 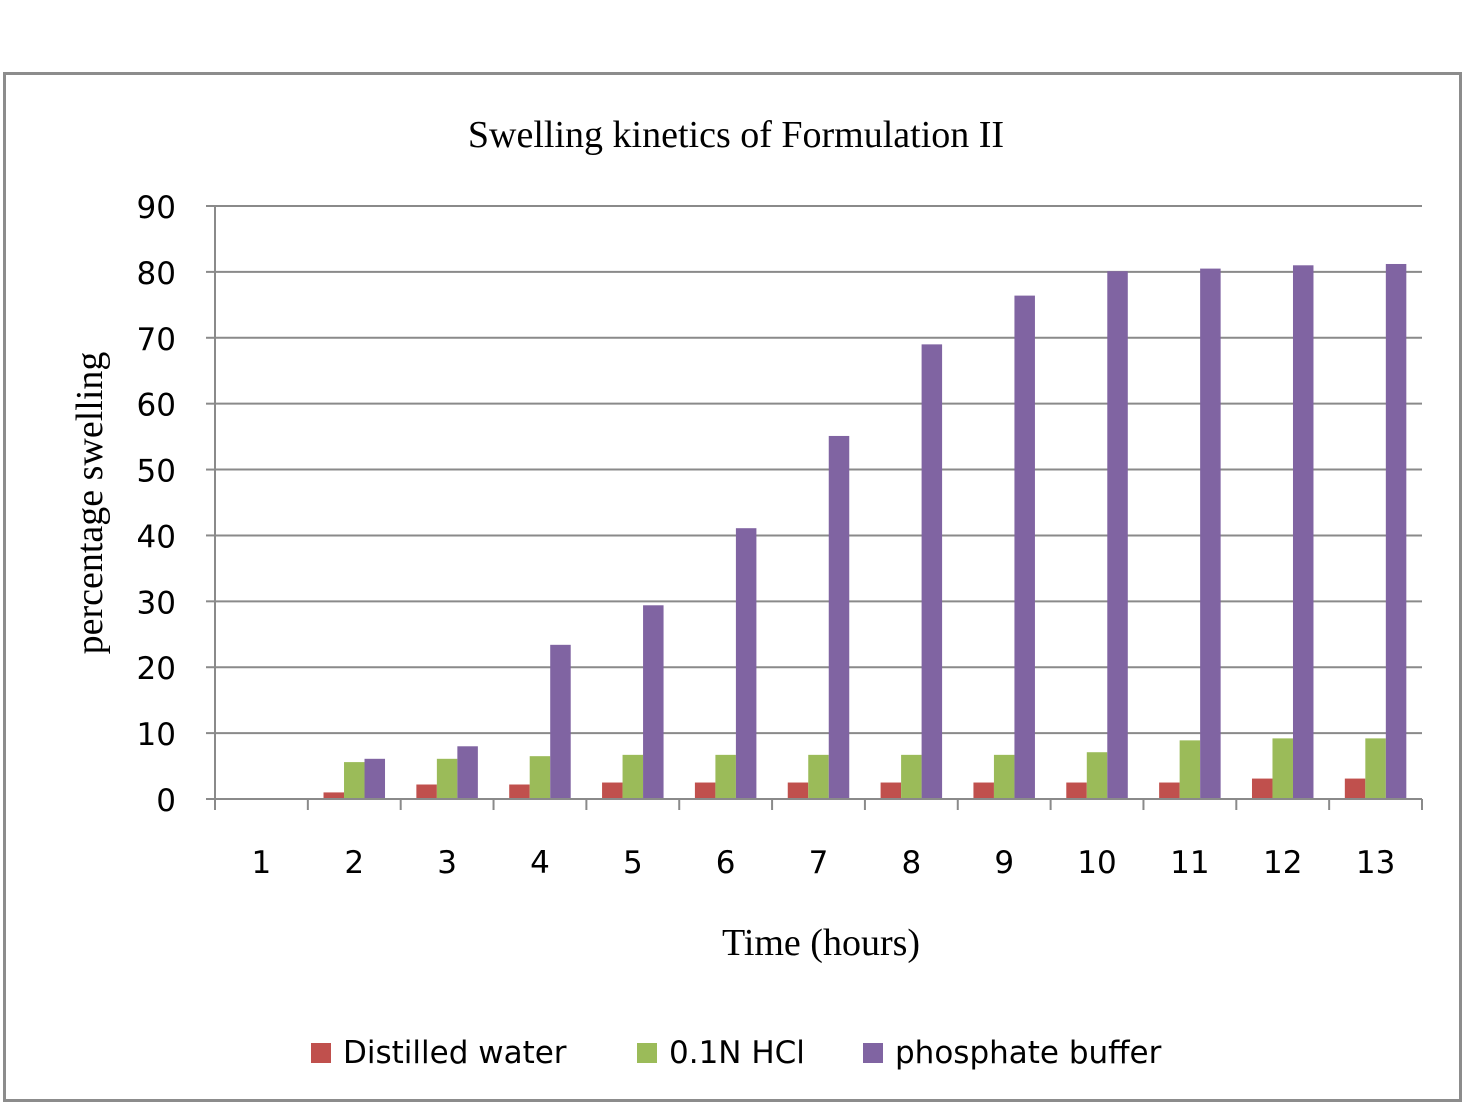 I want to click on x-tick-label: 11, so click(x=1189, y=863).